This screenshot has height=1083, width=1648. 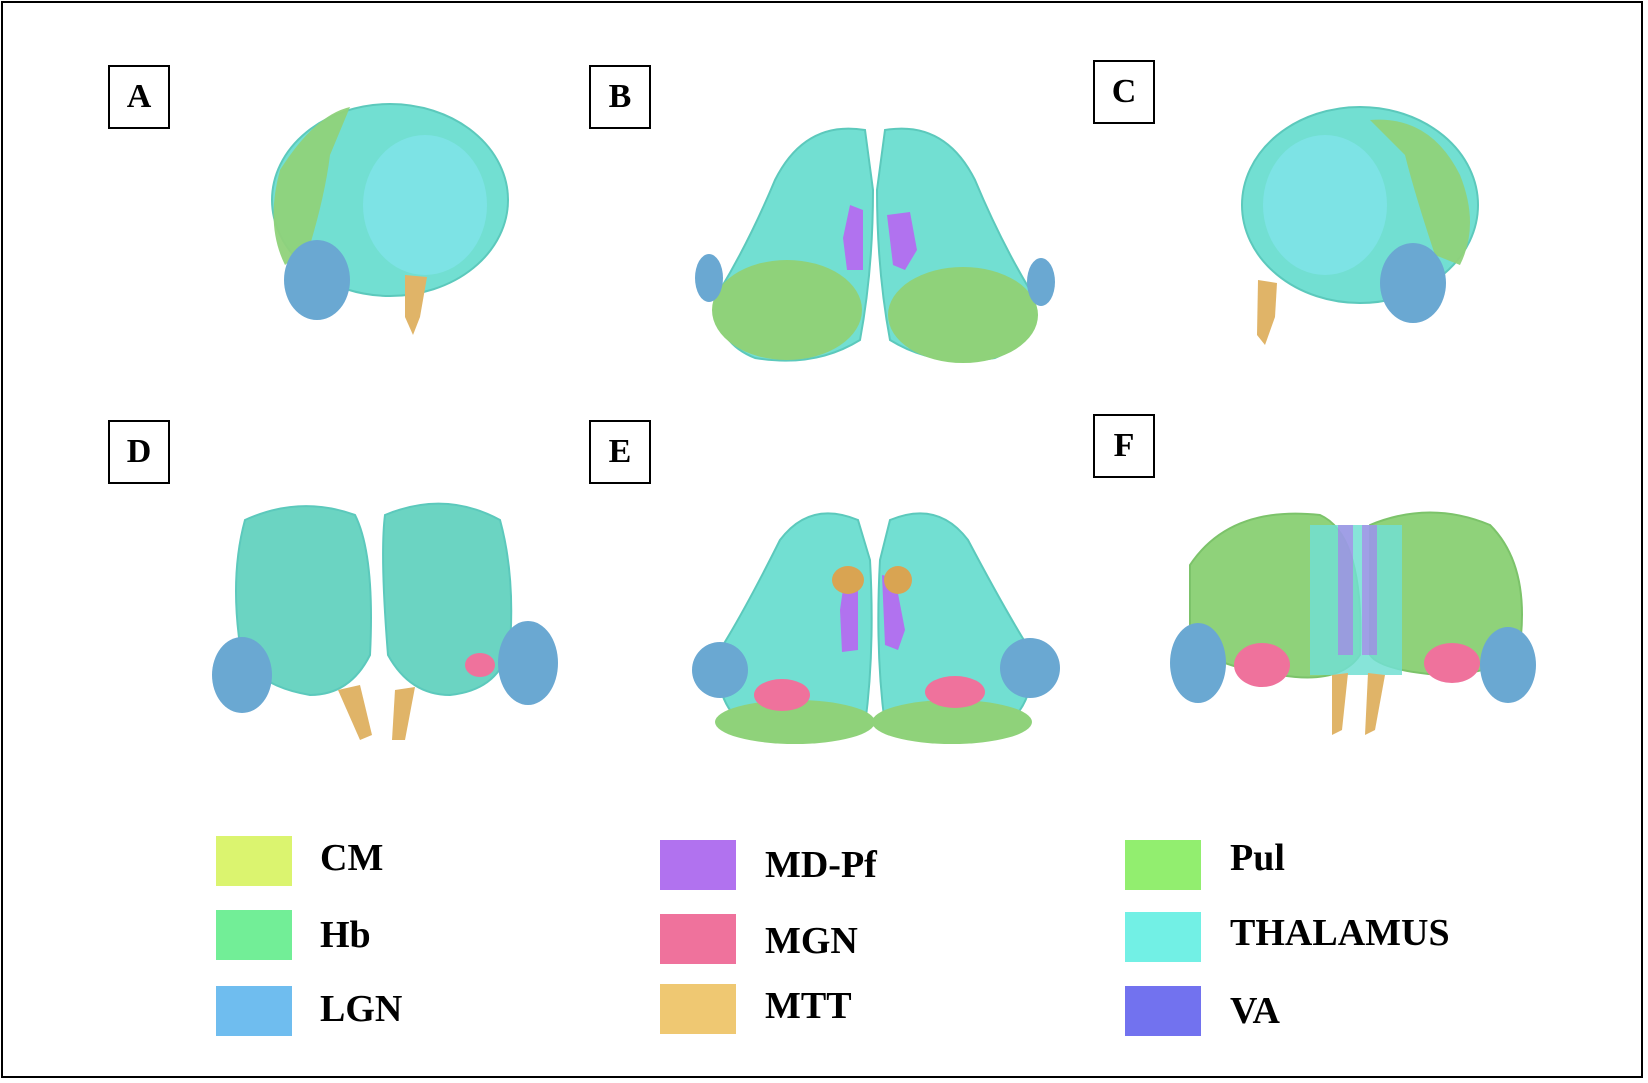 What do you see at coordinates (1345, 590) in the screenshot?
I see `md-pf-center-left` at bounding box center [1345, 590].